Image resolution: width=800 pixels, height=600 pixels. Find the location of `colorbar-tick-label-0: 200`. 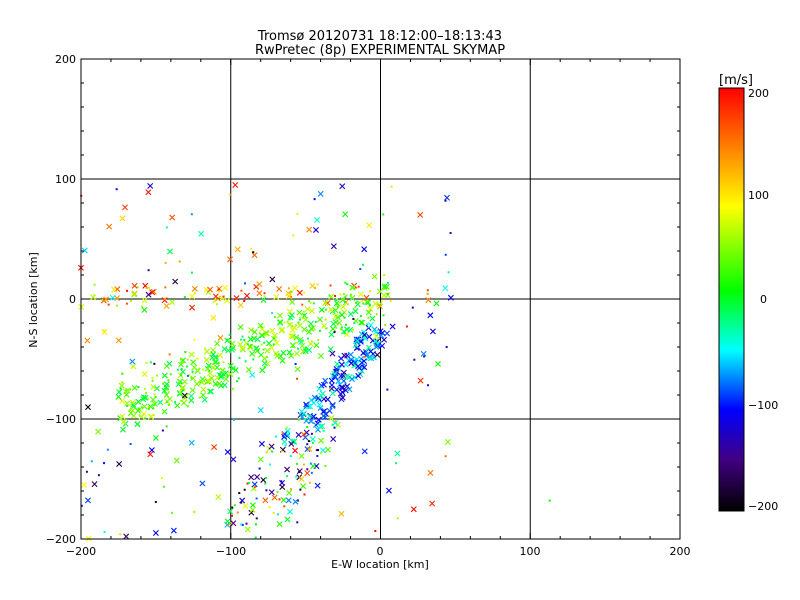

colorbar-tick-label-0: 200 is located at coordinates (758, 93).